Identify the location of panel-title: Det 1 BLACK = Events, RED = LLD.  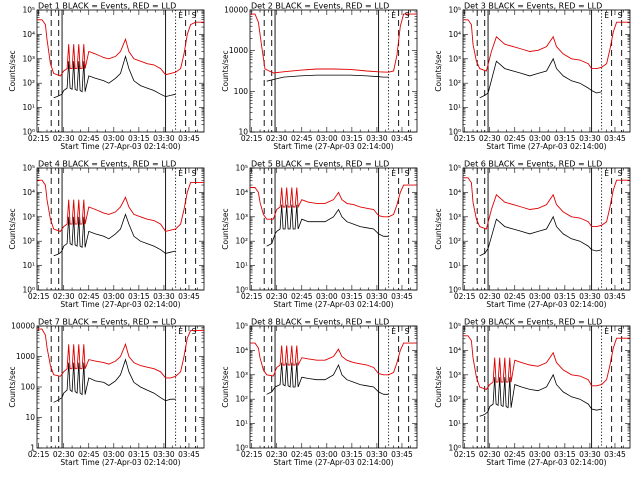
(107, 6).